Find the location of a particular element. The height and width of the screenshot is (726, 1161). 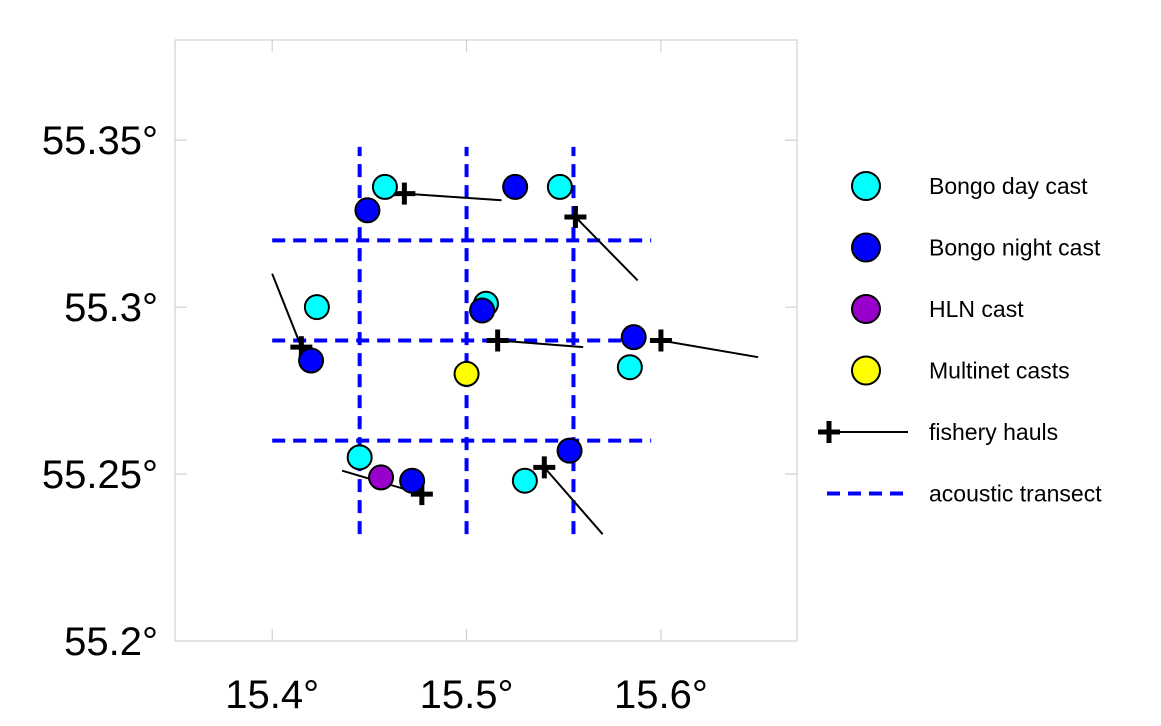

legend-item: Bongo night cast is located at coordinates (976, 247).